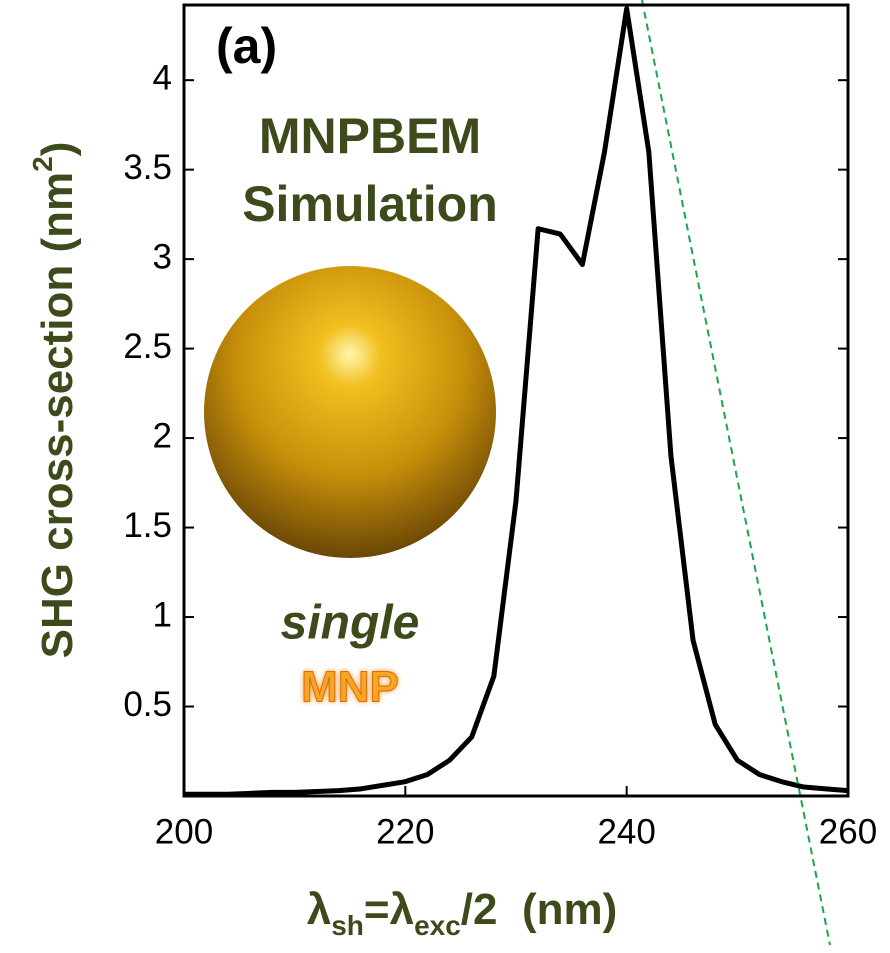 Image resolution: width=890 pixels, height=953 pixels. Describe the element at coordinates (347, 925) in the screenshot. I see `x-label-sub: sh` at that location.